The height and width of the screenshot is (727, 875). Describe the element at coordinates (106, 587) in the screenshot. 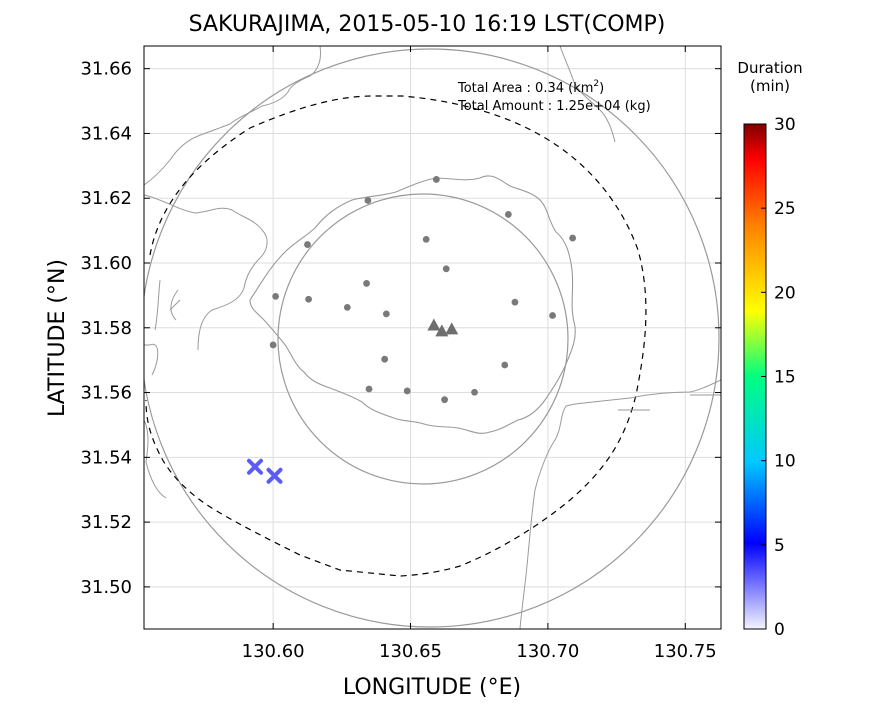

I see `y-tick-label: 31.50` at that location.